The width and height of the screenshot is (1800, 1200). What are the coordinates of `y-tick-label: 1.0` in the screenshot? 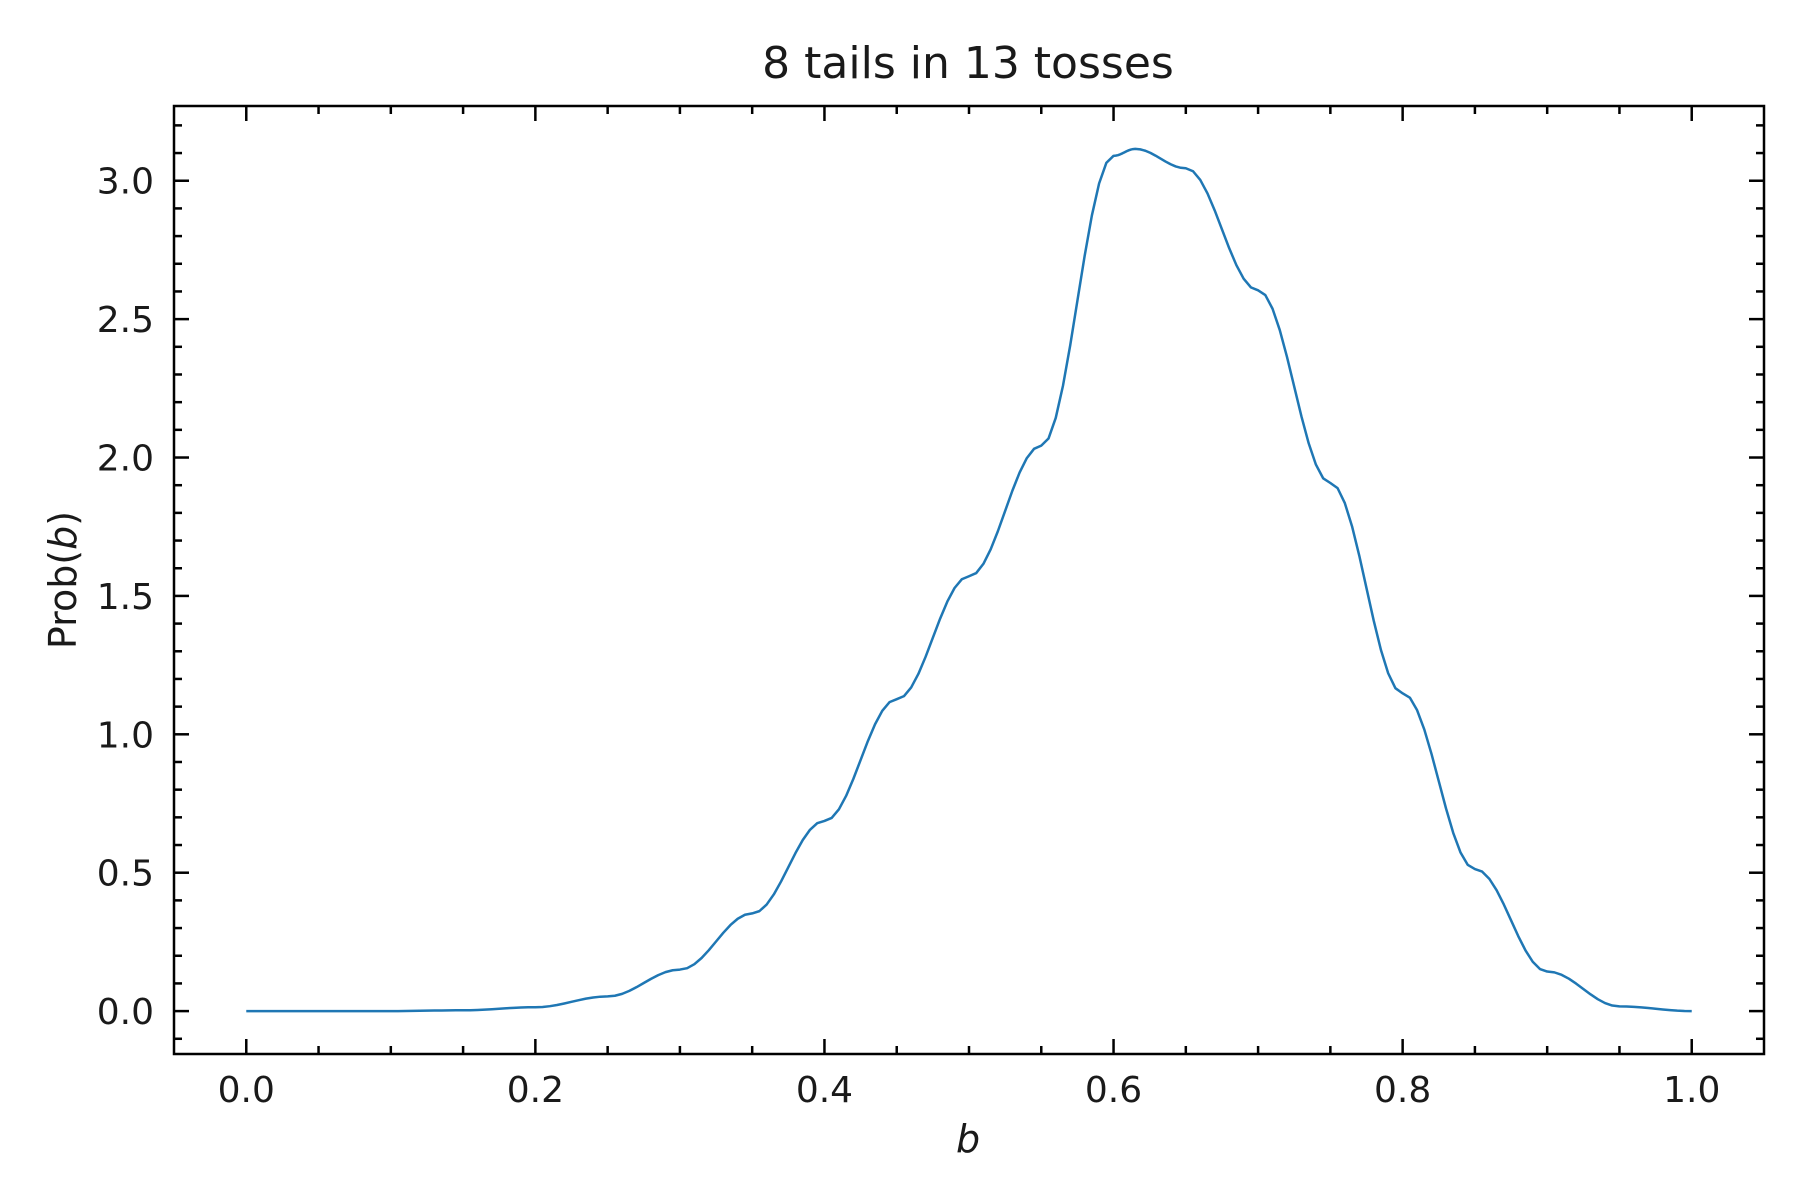 It's located at (125, 735).